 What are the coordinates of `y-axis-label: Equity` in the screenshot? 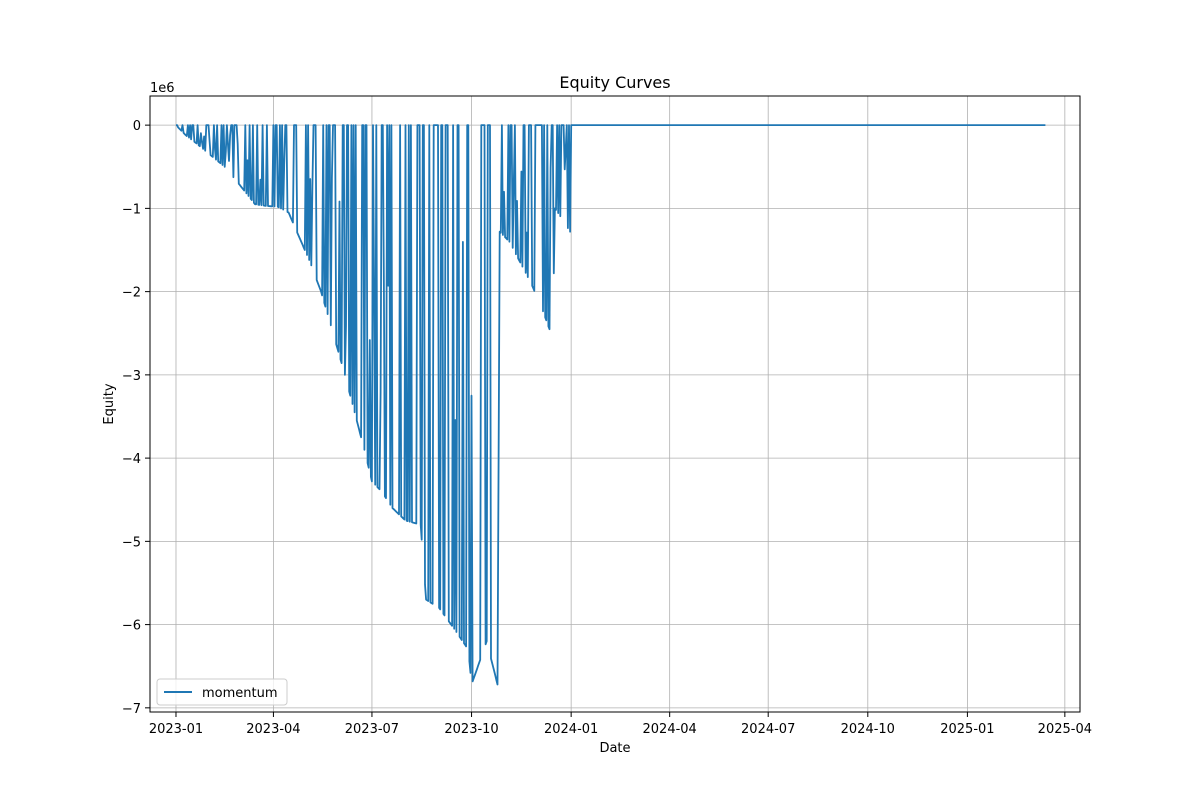 It's located at (109, 403).